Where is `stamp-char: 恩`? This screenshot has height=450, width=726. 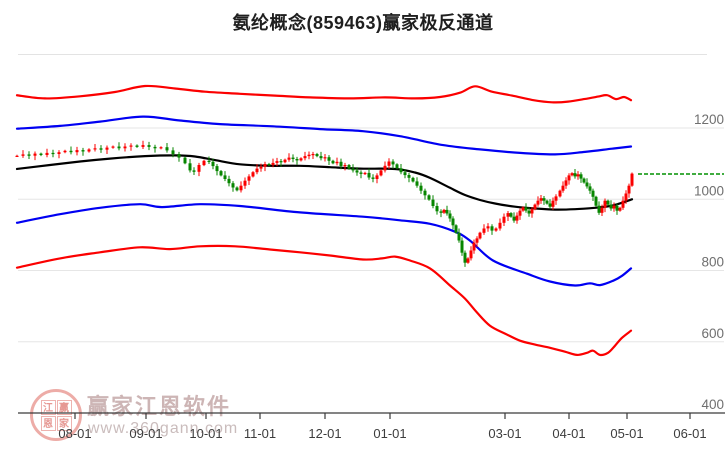
stamp-char: 恩 is located at coordinates (48, 423).